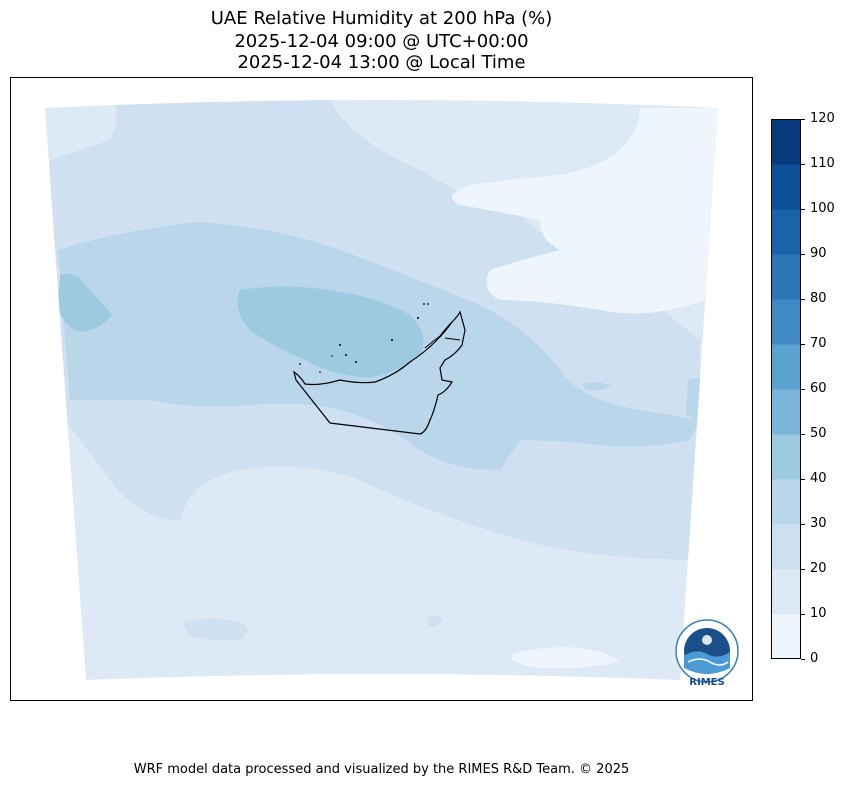 The image size is (844, 788). Describe the element at coordinates (565, 658) in the screenshot. I see `humidity-band-0-10-se` at that location.